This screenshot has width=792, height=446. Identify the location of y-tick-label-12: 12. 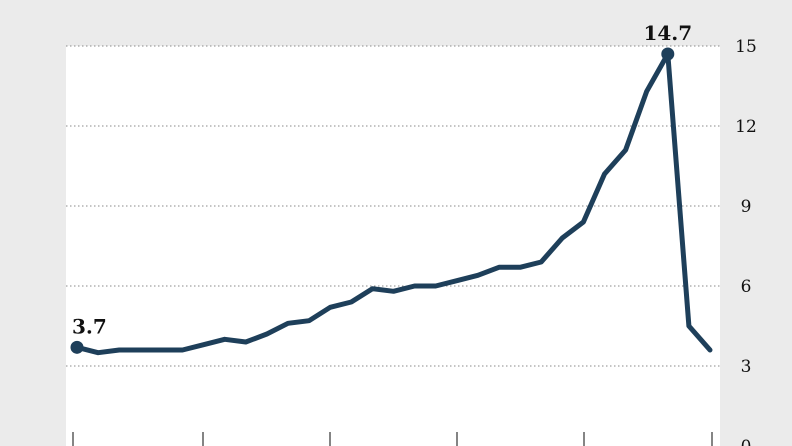
(746, 127).